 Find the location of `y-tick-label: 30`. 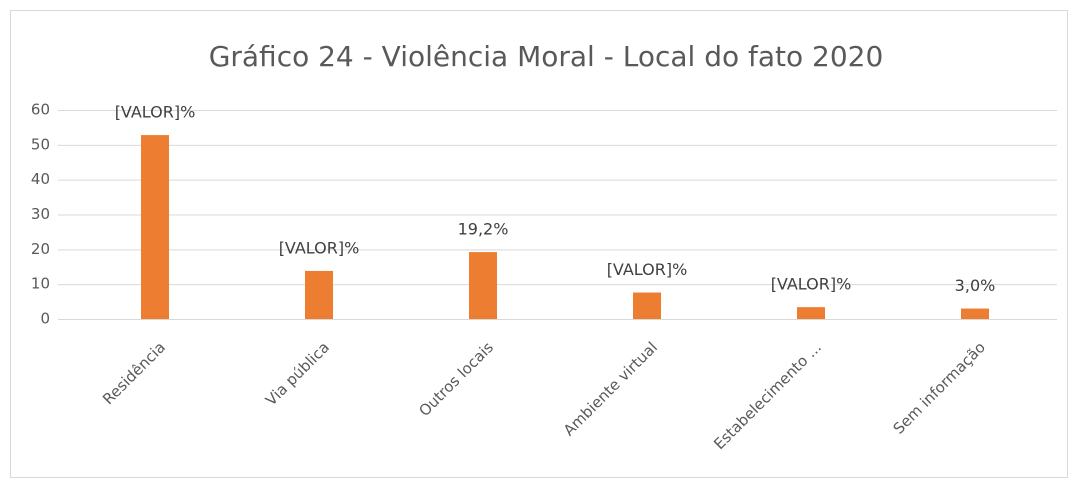

y-tick-label: 30 is located at coordinates (40, 214).